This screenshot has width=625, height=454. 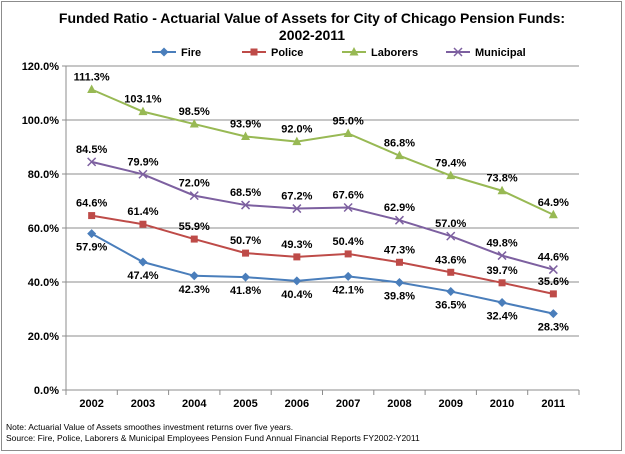 What do you see at coordinates (553, 314) in the screenshot?
I see `point-fire-2011` at bounding box center [553, 314].